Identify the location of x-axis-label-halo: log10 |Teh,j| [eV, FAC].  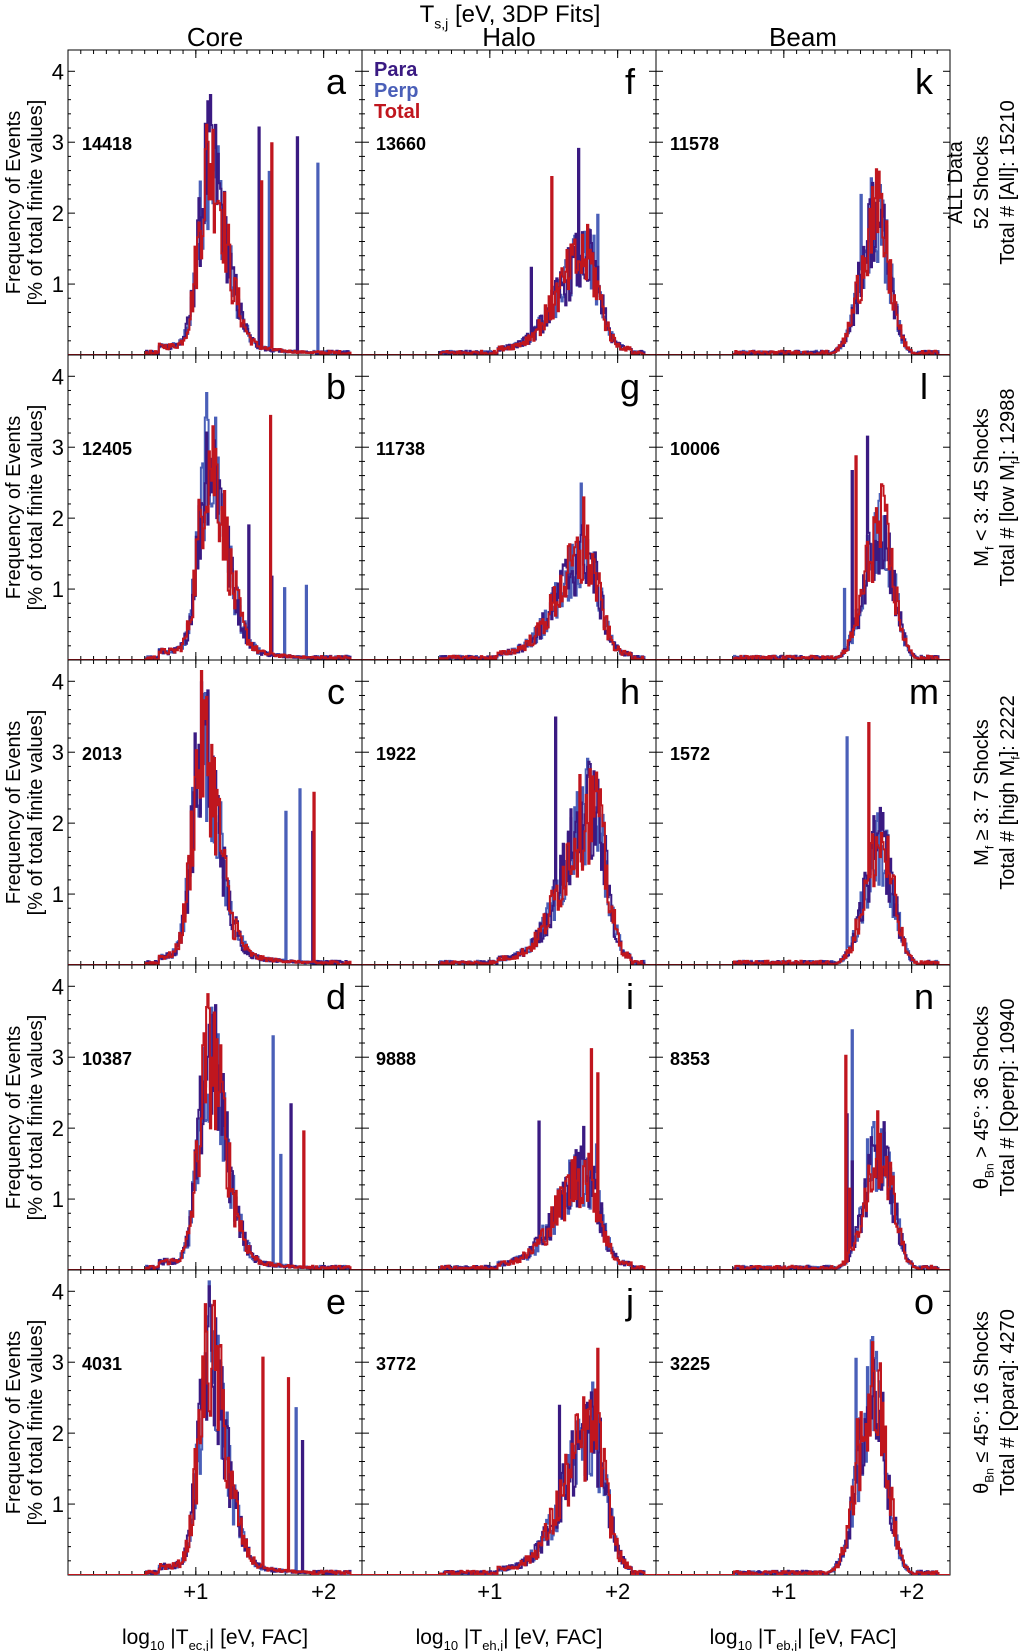
(509, 1638).